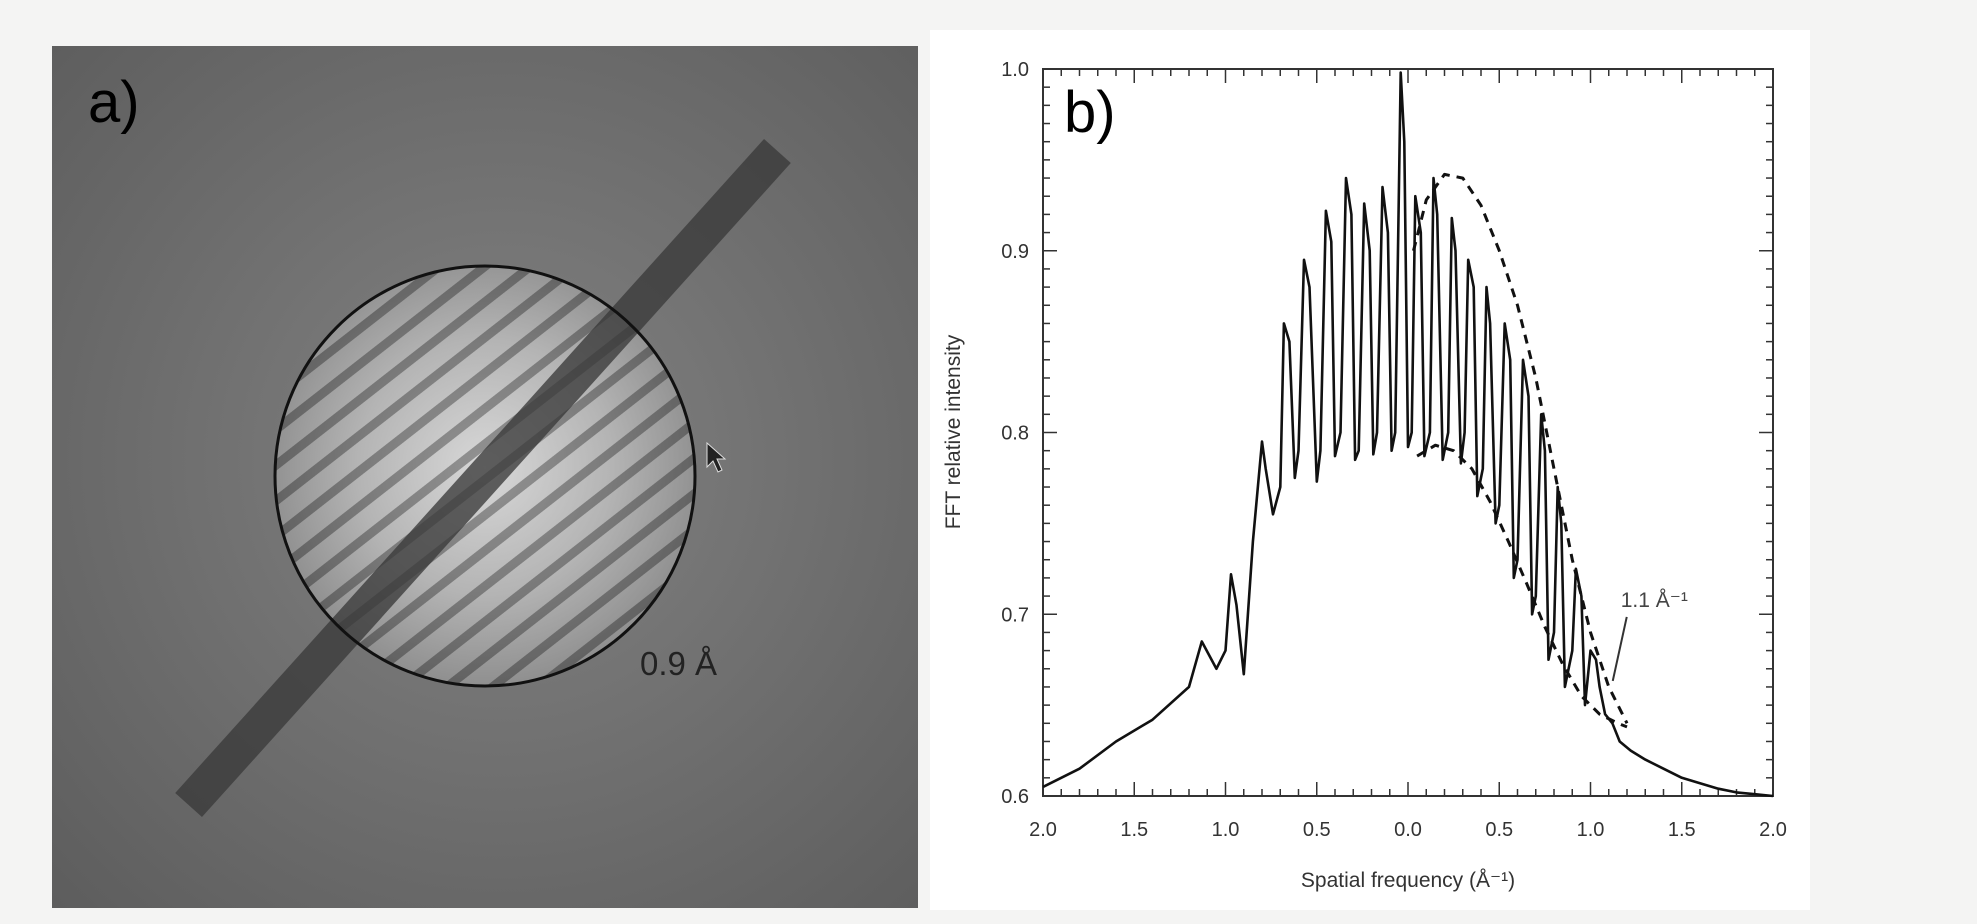  Describe the element at coordinates (1654, 600) in the screenshot. I see `annotation-label: 1.1 Å⁻¹` at that location.